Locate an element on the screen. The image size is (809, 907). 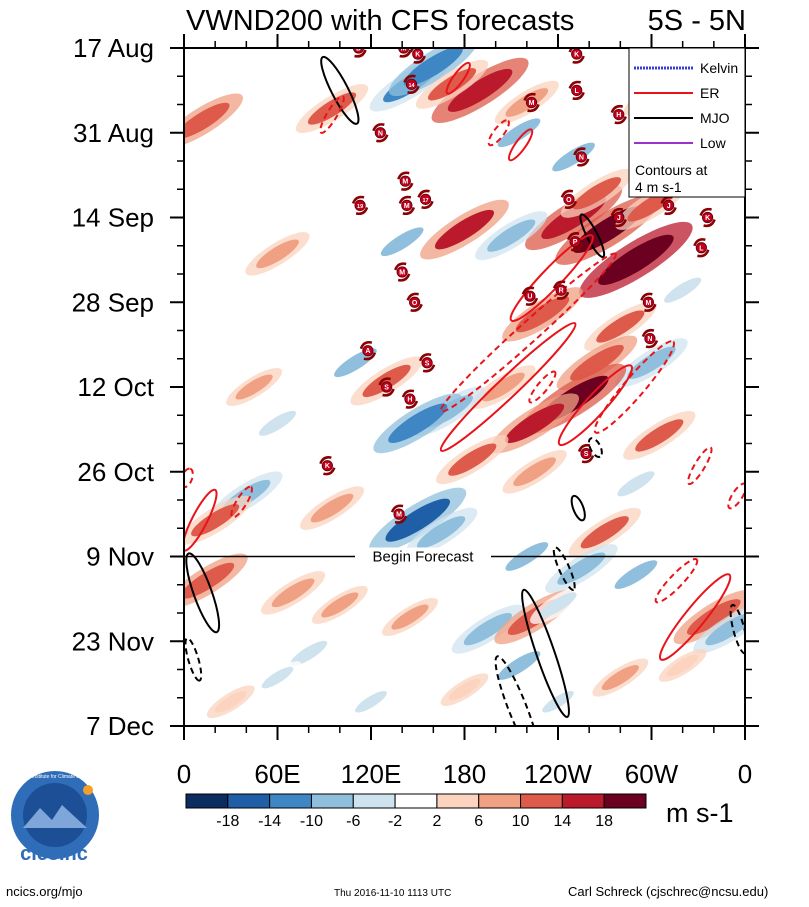
storm-letter: O is located at coordinates (569, 200).